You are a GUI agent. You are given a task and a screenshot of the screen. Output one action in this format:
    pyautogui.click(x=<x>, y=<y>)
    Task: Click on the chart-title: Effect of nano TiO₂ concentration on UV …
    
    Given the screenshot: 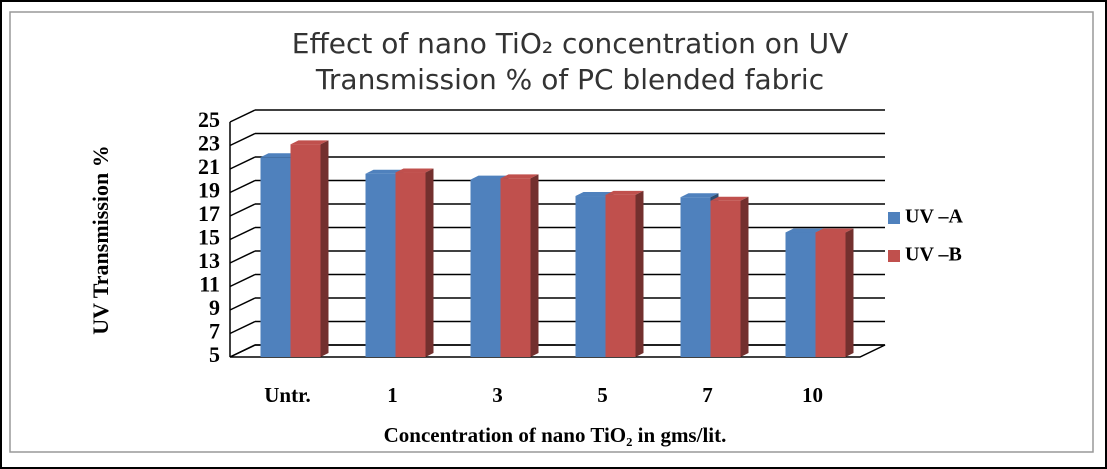 What is the action you would take?
    pyautogui.click(x=570, y=61)
    